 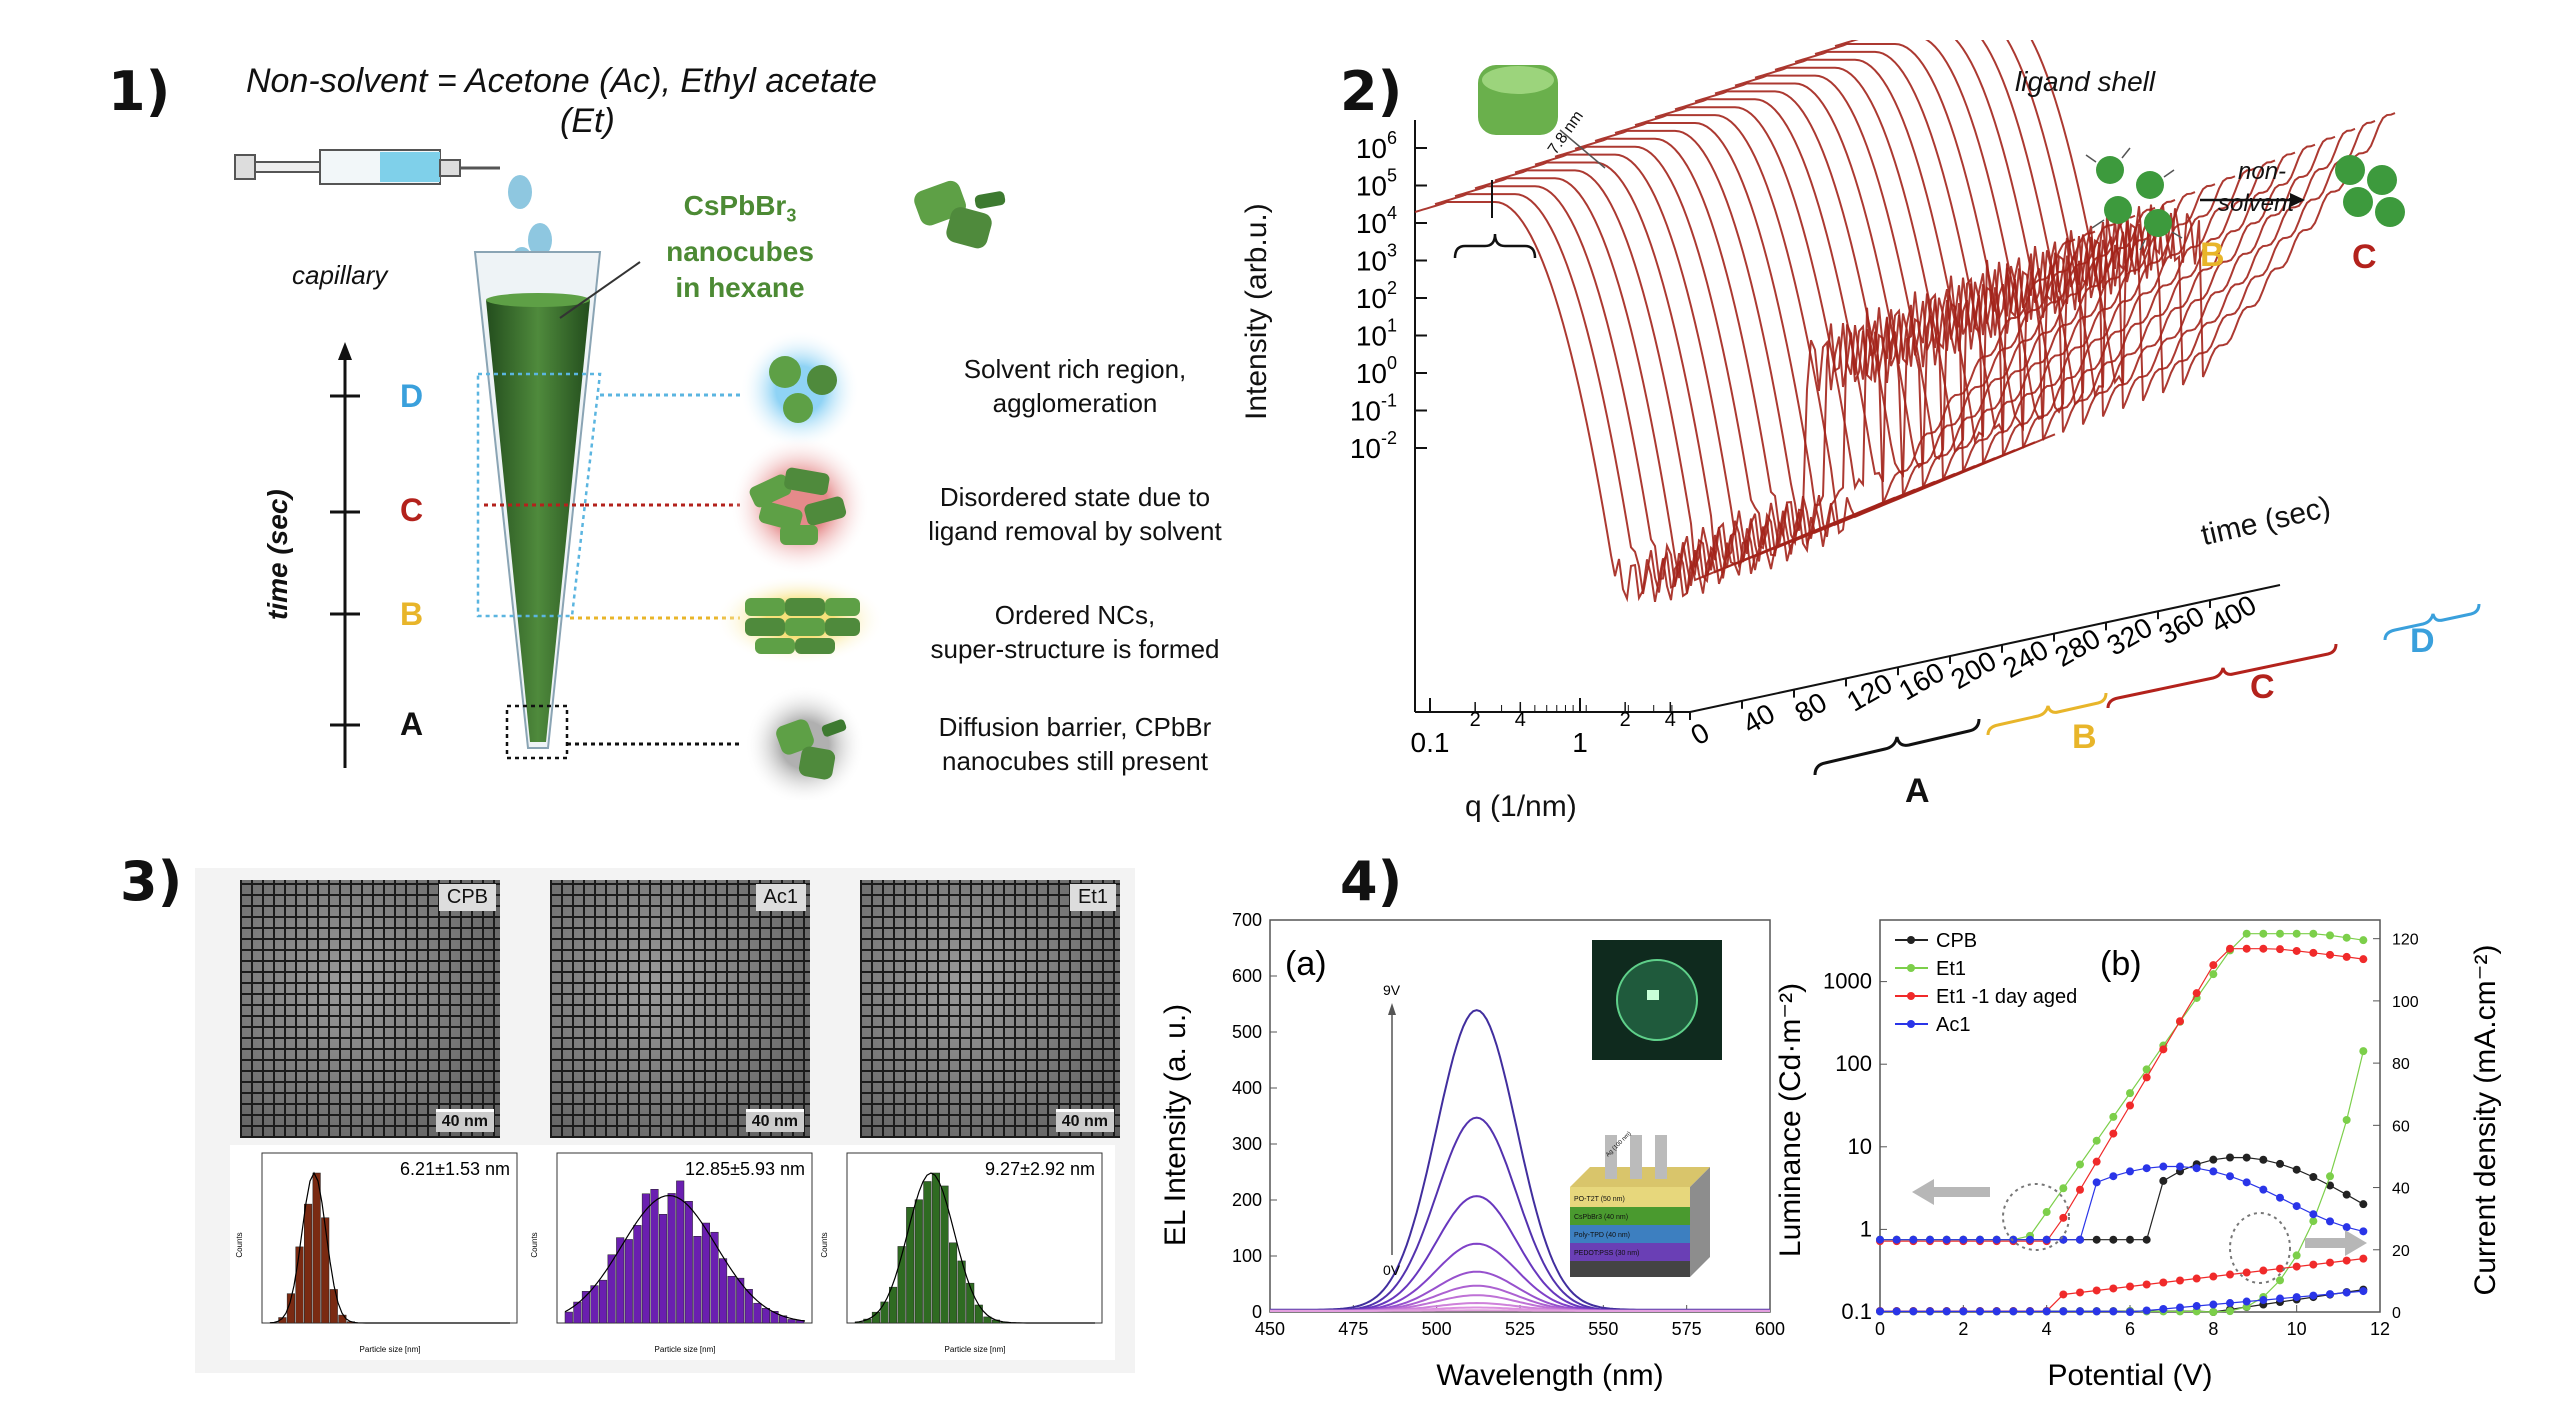 I want to click on brace-b, so click(x=2047, y=714).